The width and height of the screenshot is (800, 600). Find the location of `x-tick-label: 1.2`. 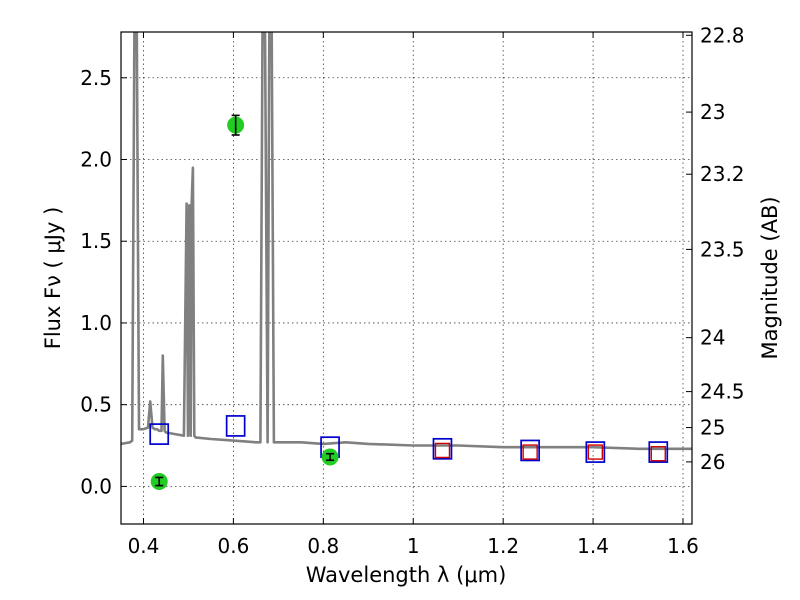

x-tick-label: 1.2 is located at coordinates (503, 546).